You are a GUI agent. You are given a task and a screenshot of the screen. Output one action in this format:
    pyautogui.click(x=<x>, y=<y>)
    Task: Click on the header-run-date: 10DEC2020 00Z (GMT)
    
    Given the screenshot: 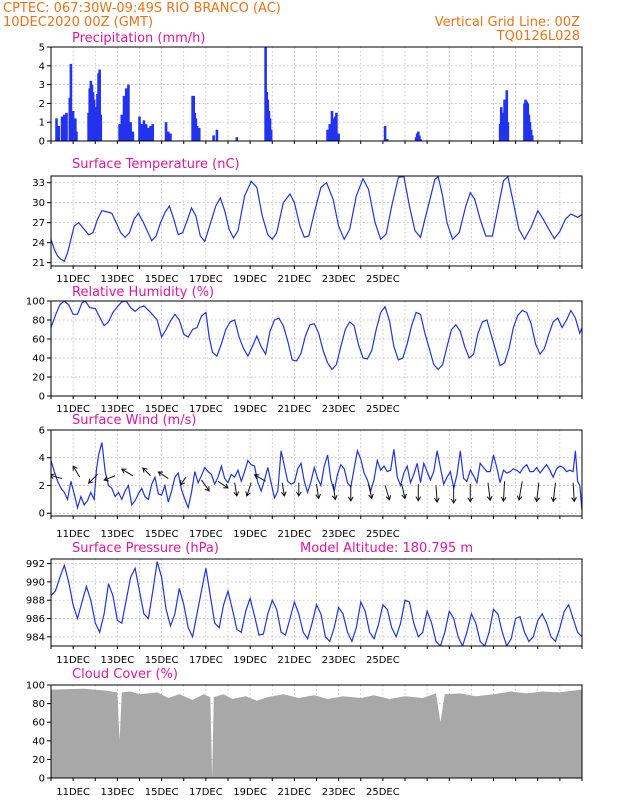 What is the action you would take?
    pyautogui.click(x=78, y=22)
    